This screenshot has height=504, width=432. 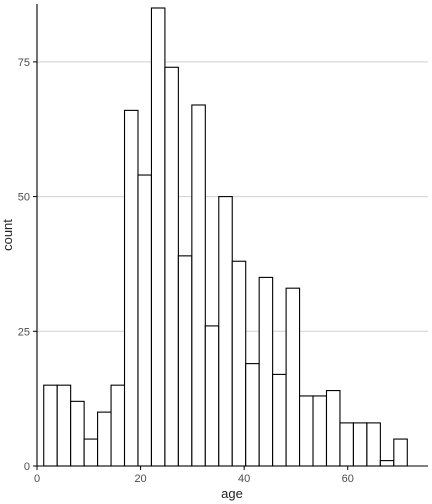 What do you see at coordinates (232, 493) in the screenshot?
I see `x-axis-title: age` at bounding box center [232, 493].